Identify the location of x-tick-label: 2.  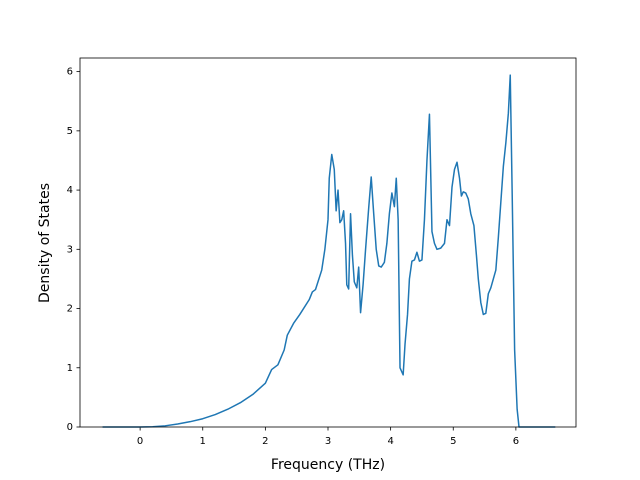
(265, 441).